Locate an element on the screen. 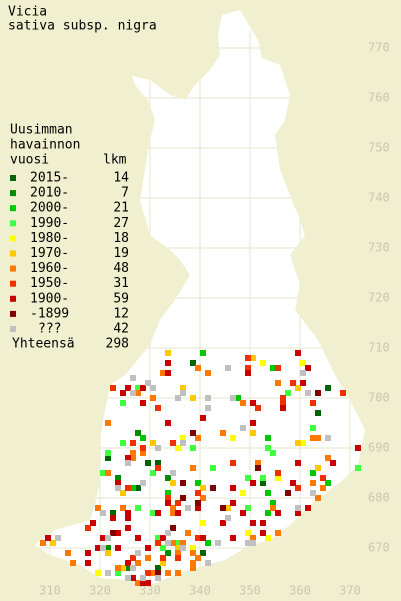  legend-label: 1990- is located at coordinates (49, 223).